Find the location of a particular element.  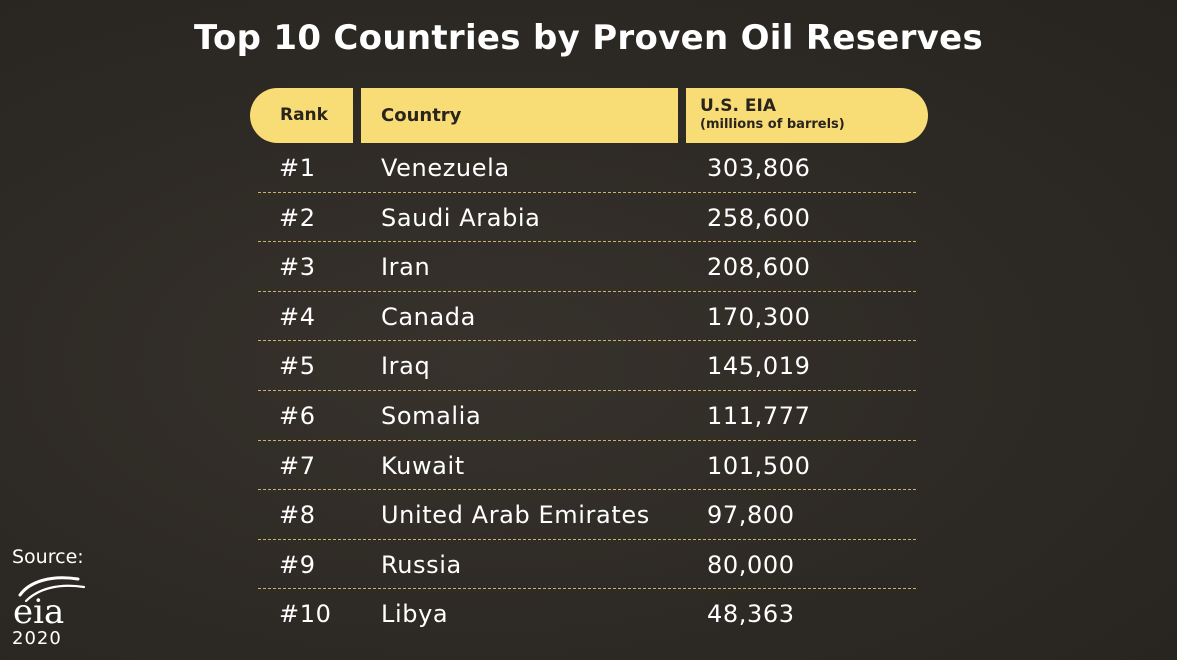

table-row: #7 Kuwait 101,500 is located at coordinates (587, 466).